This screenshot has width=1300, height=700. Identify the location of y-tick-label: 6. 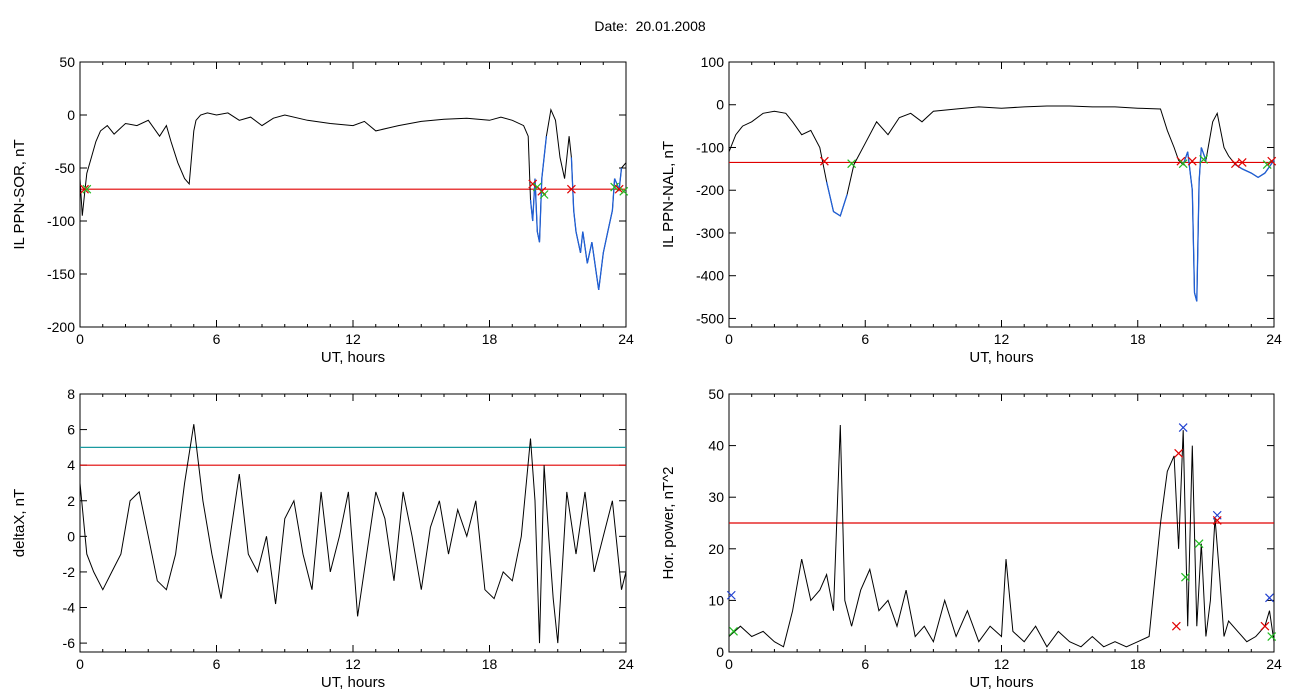
(71, 430).